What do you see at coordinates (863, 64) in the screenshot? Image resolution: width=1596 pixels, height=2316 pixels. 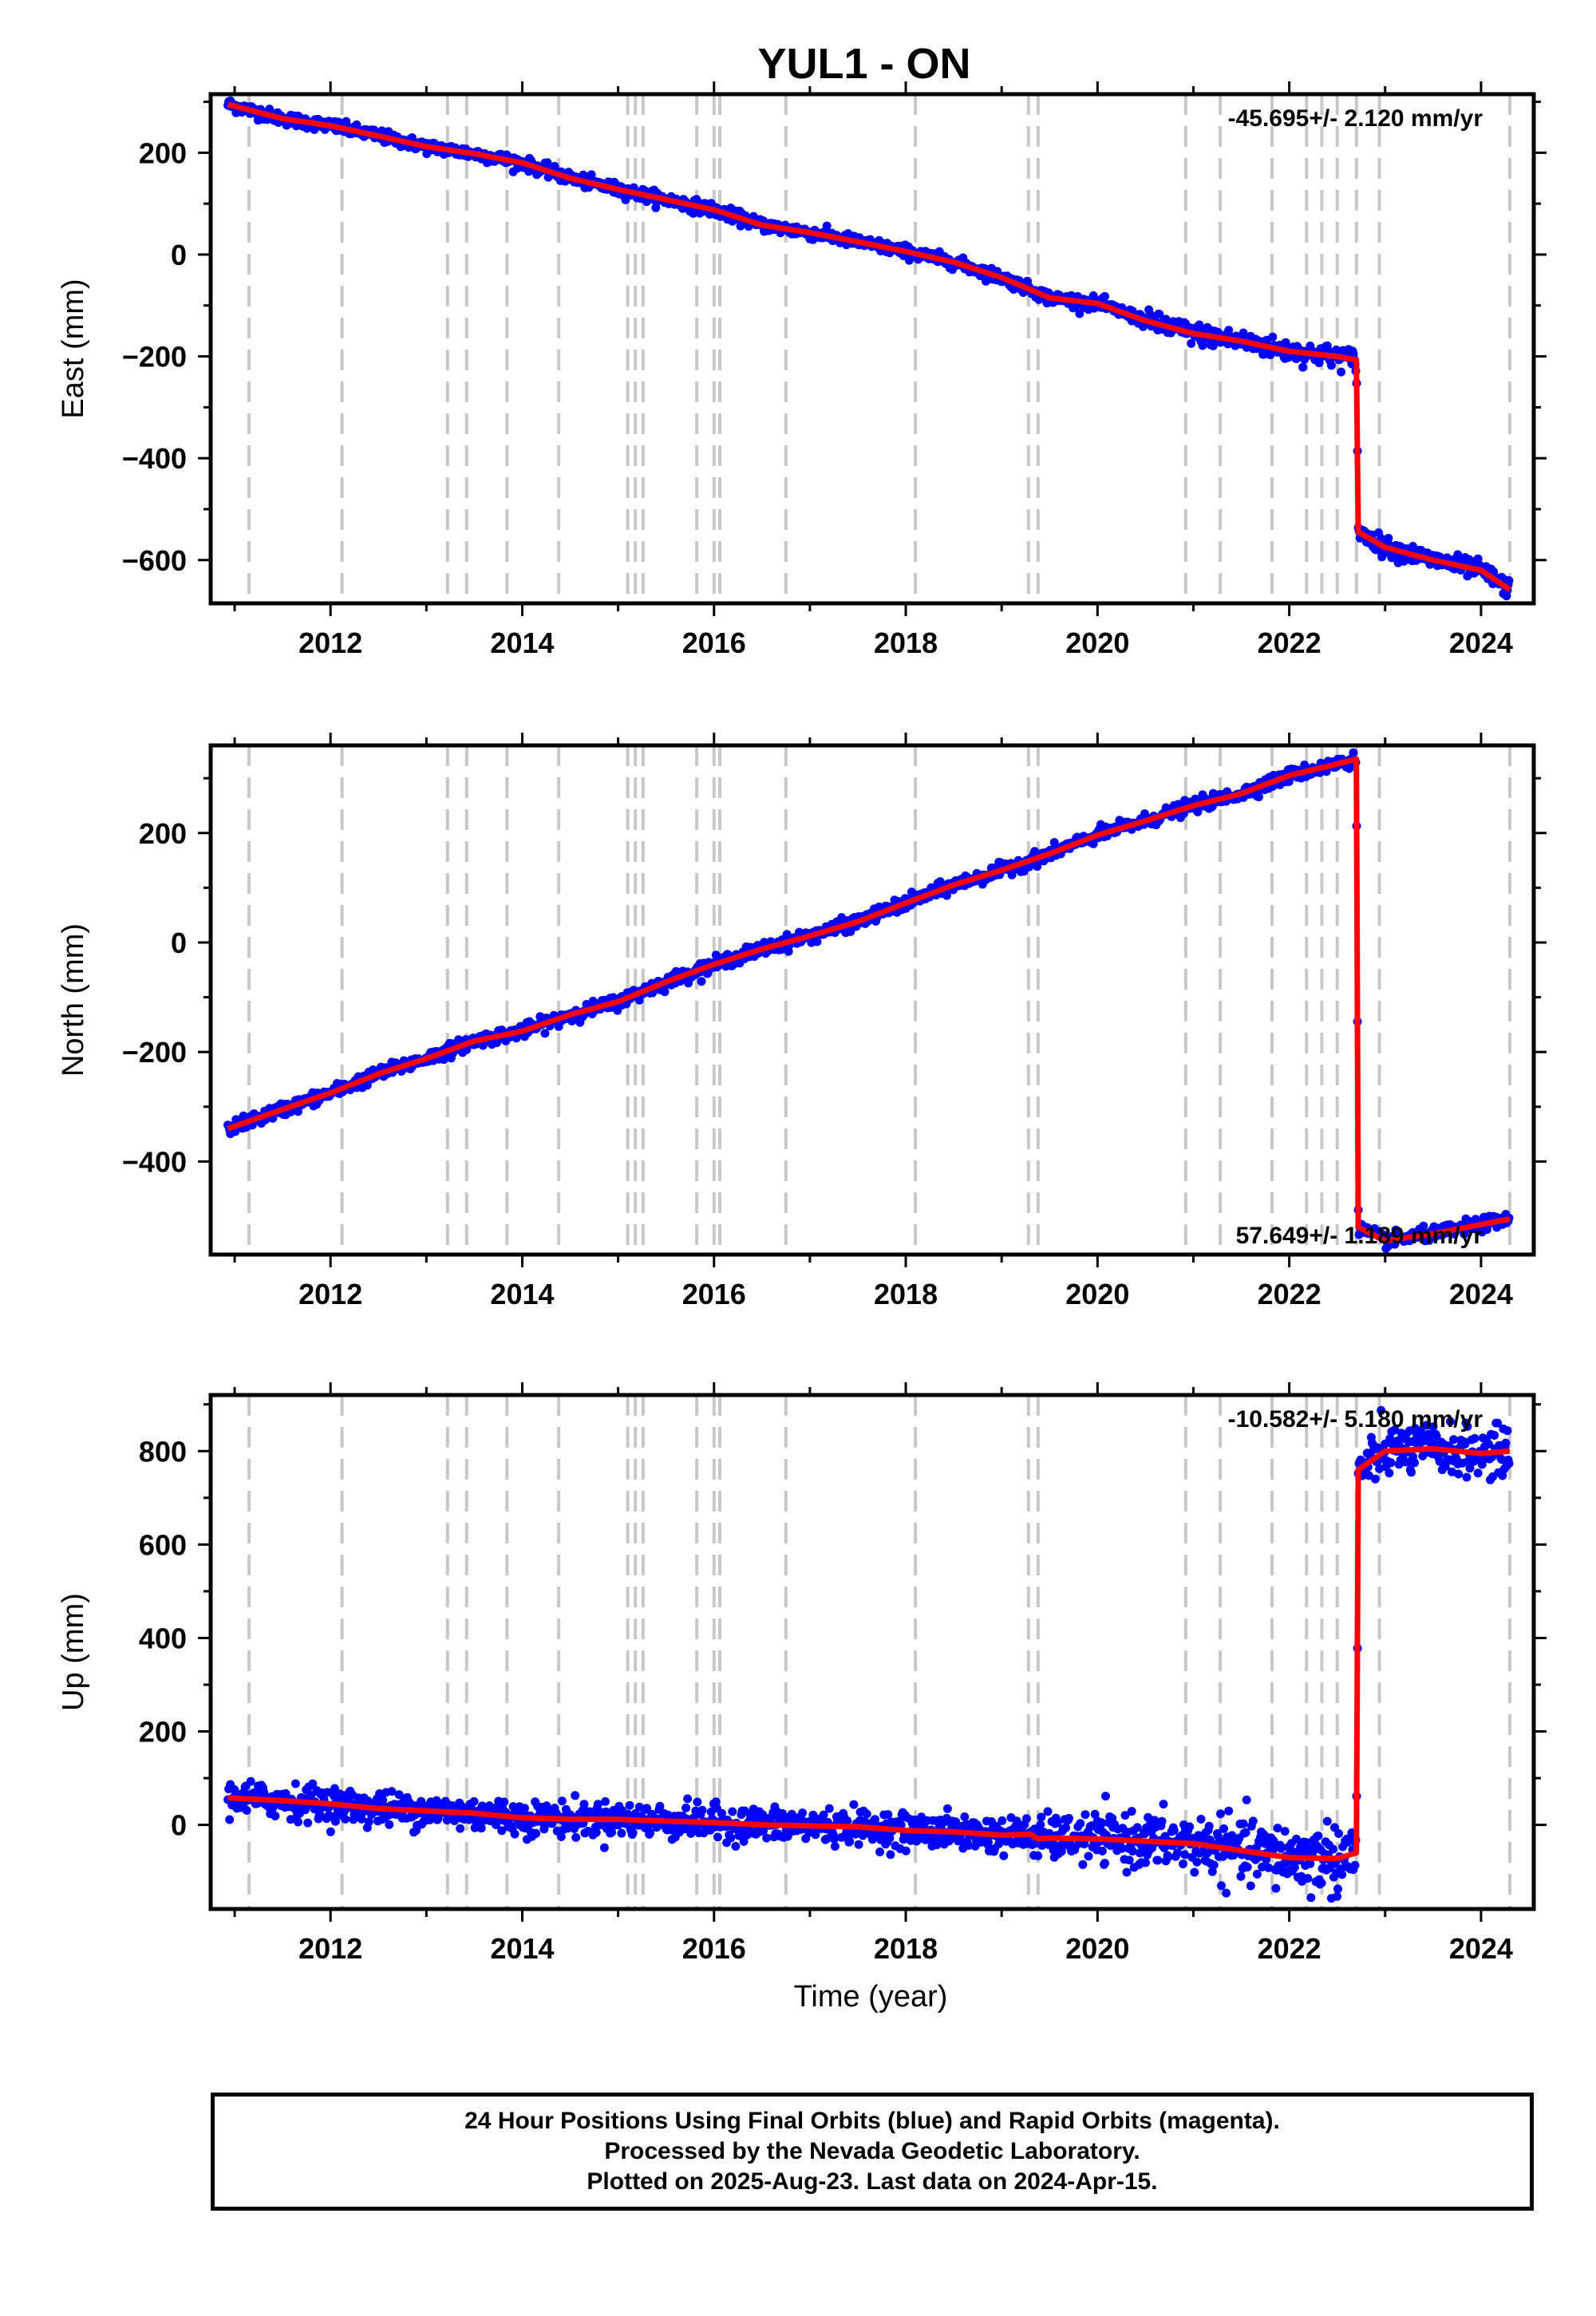 I see `chart-title: YUL1 - ON` at bounding box center [863, 64].